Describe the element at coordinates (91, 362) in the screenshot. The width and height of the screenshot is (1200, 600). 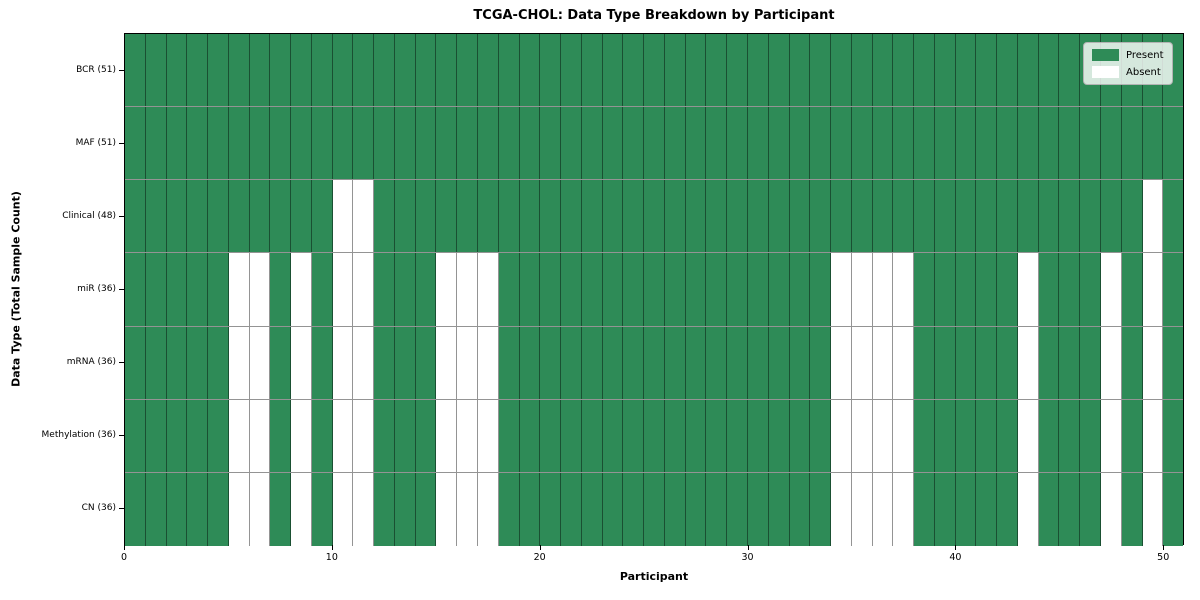
I see `y-tick-label: mRNA (36)` at that location.